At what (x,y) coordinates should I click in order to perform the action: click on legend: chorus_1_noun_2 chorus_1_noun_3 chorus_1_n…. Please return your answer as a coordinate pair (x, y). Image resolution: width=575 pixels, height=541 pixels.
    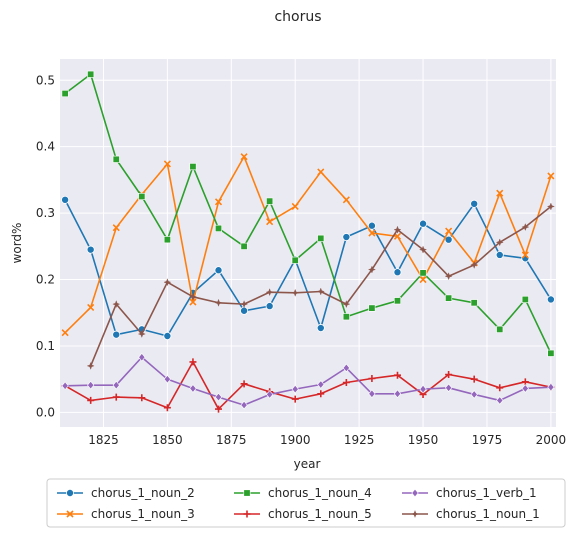
    Looking at the image, I should click on (306, 503).